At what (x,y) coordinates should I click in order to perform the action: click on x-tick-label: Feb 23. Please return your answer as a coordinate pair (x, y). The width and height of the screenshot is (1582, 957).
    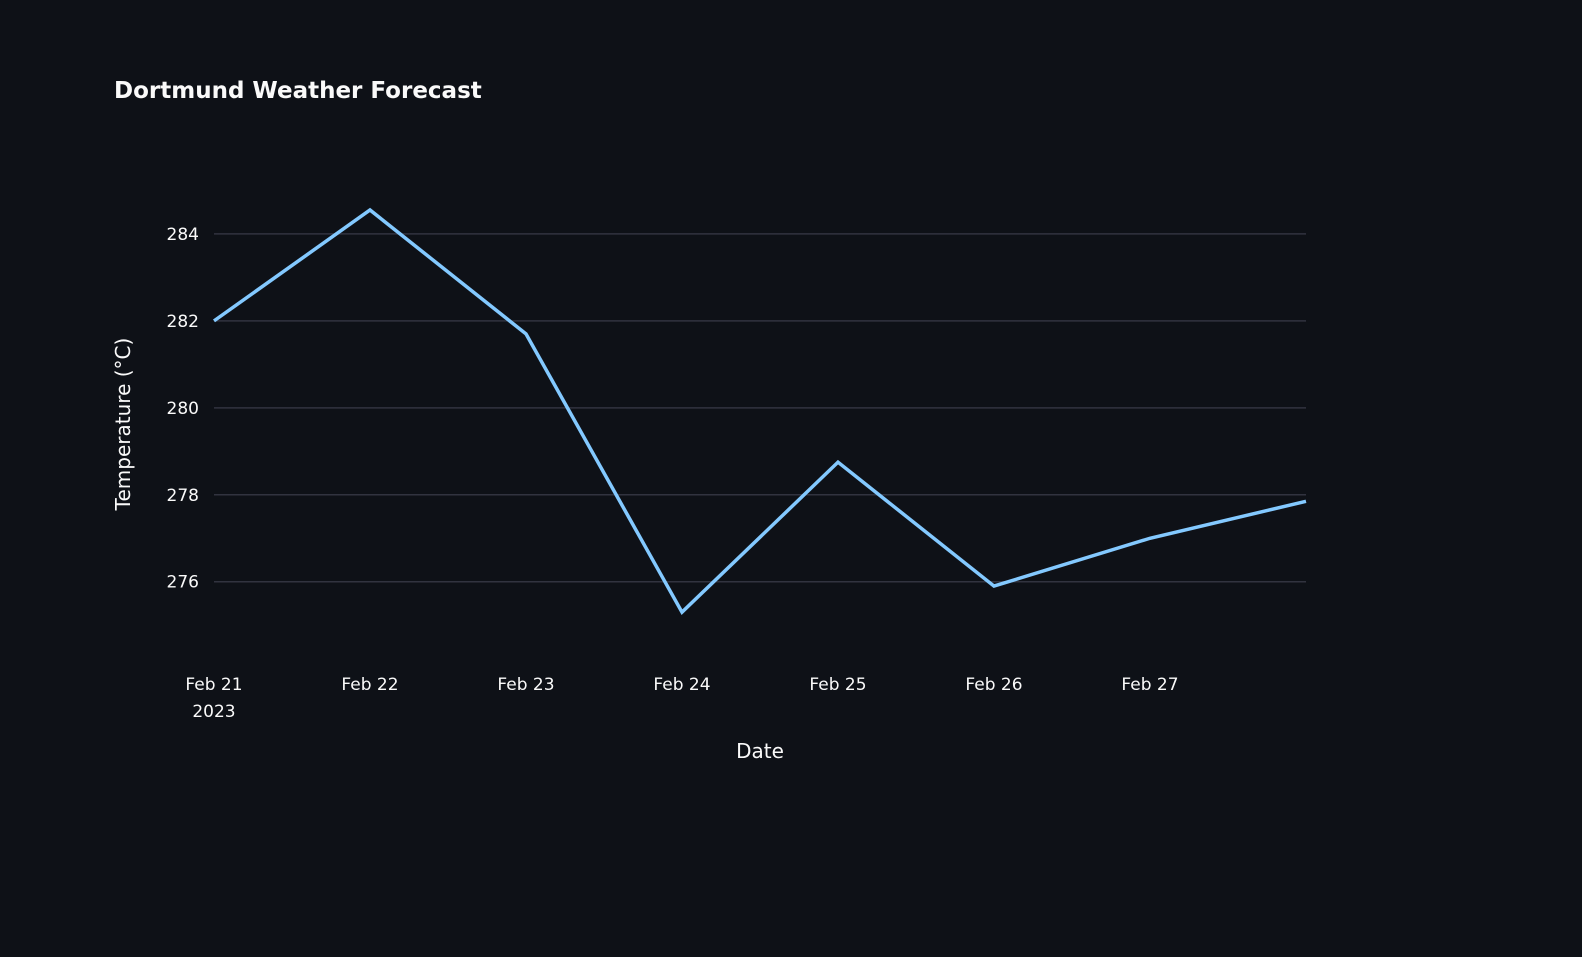
    Looking at the image, I should click on (525, 685).